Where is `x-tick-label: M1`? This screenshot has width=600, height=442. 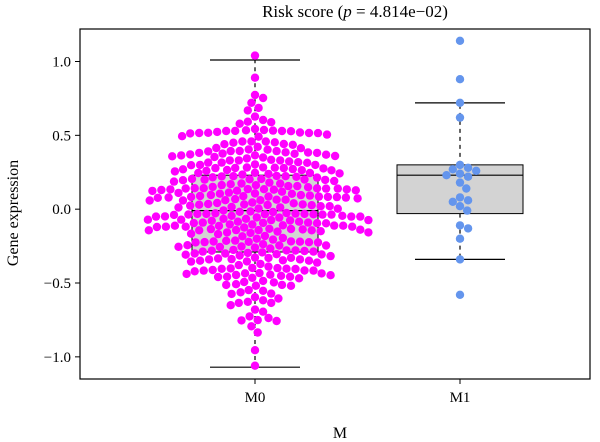 x-tick-label: M1 is located at coordinates (460, 398).